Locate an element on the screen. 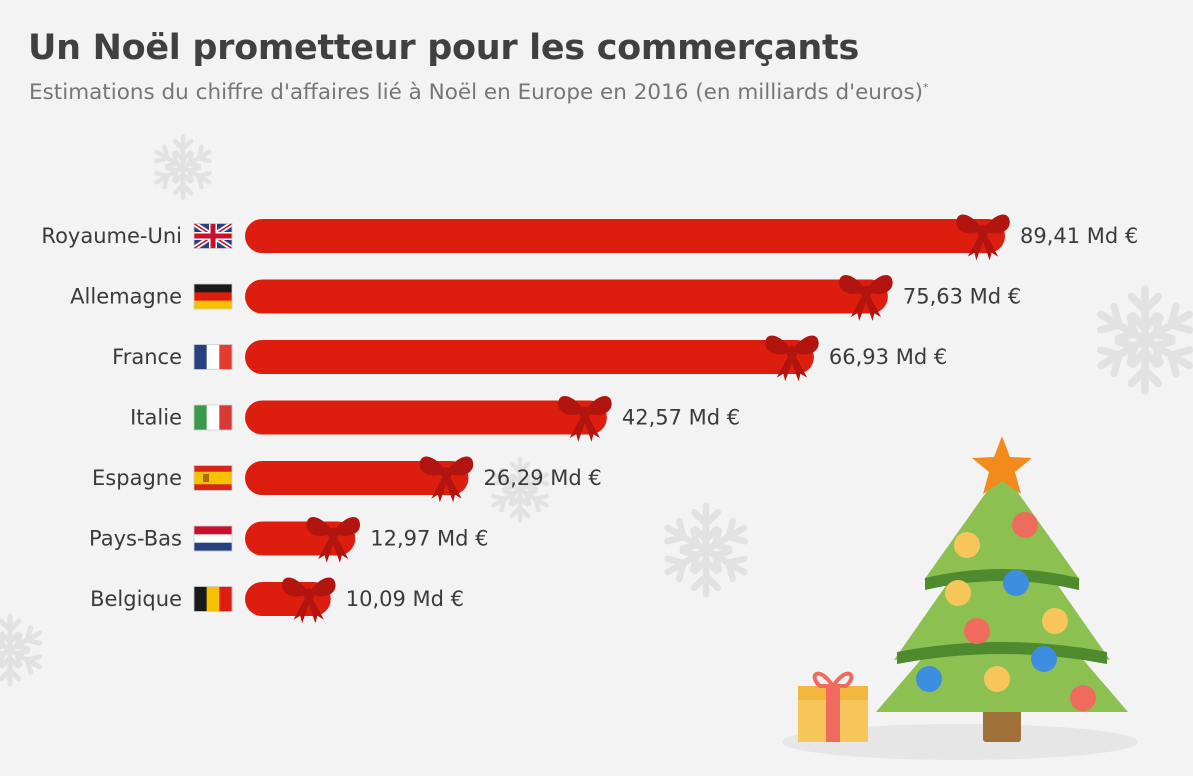 Image resolution: width=1193 pixels, height=776 pixels. value-label: 66,93 Md € is located at coordinates (888, 357).